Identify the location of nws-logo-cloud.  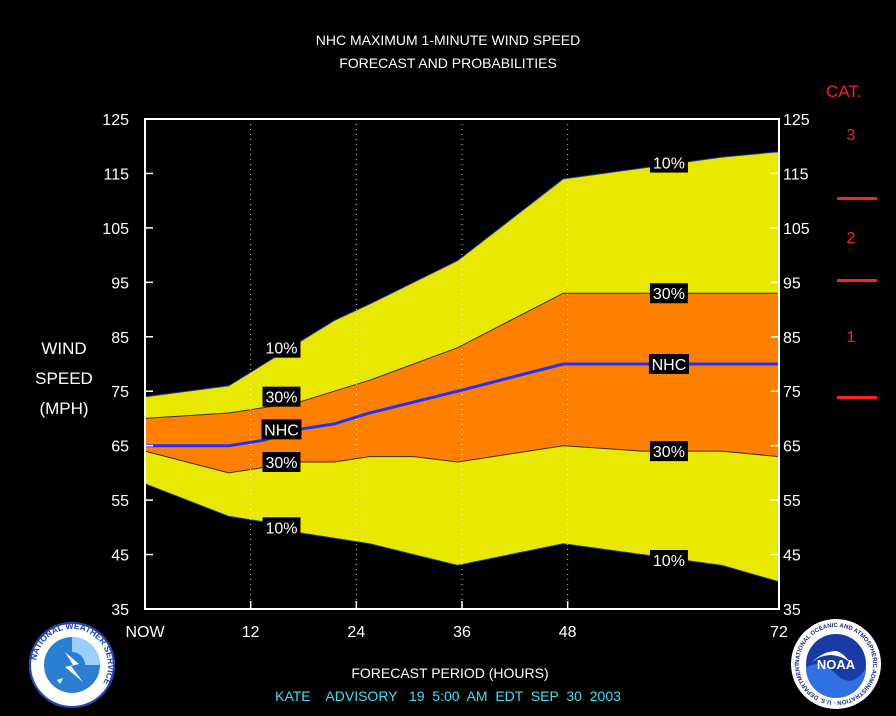
(86, 651).